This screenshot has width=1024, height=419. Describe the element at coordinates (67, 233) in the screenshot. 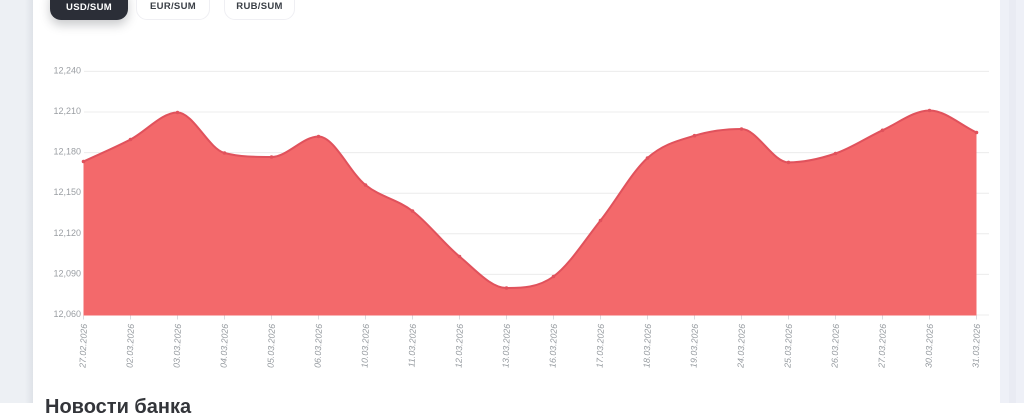

I see `svg-text: 12,120` at that location.